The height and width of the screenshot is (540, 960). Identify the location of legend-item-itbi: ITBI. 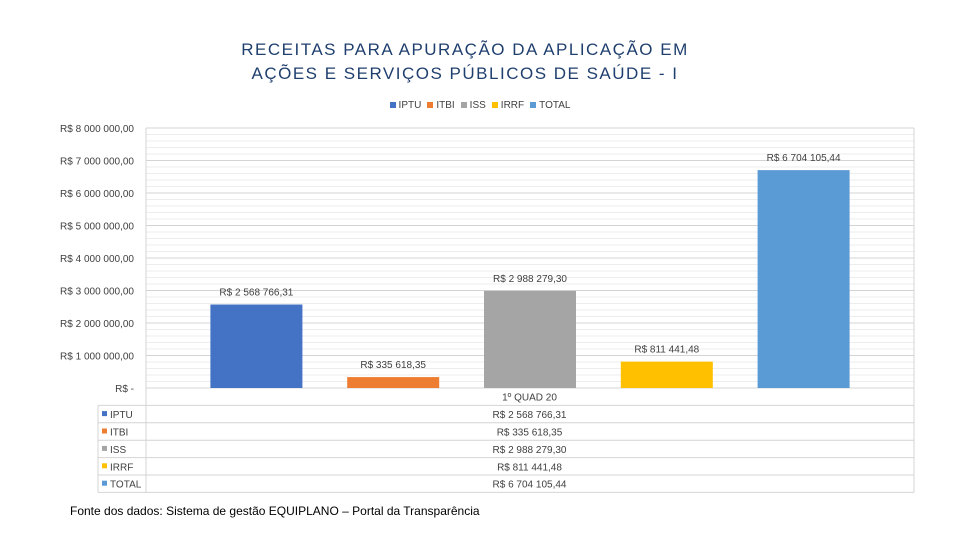
(441, 105).